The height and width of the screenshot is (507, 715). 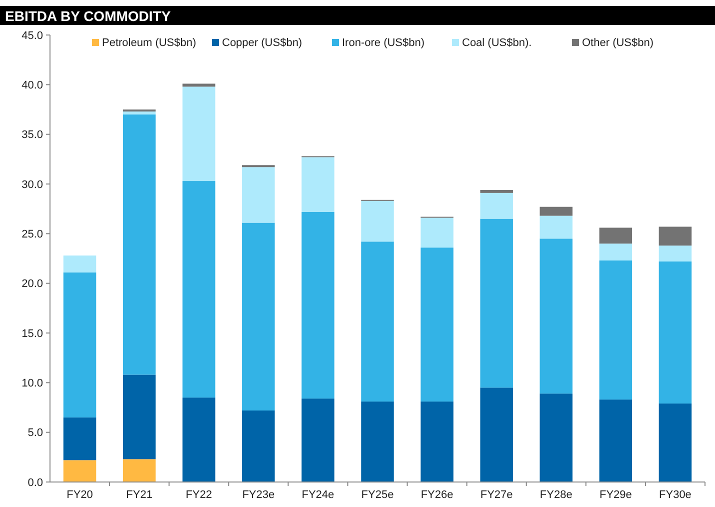 I want to click on y-tick-label: 40.0, so click(x=32, y=86).